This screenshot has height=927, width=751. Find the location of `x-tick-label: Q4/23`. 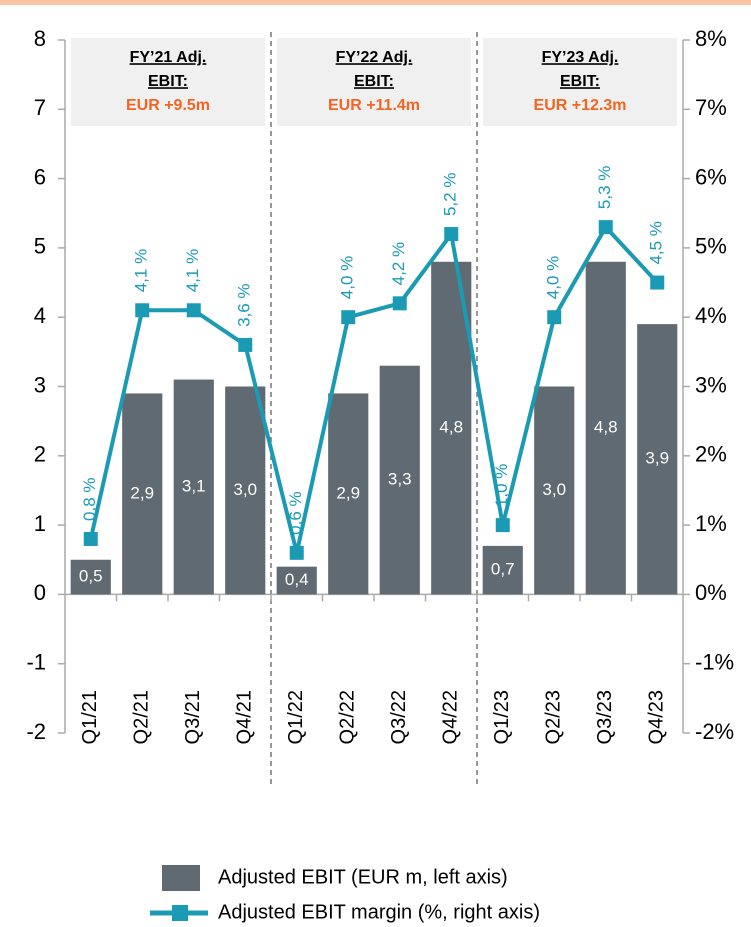

x-tick-label: Q4/23 is located at coordinates (657, 717).